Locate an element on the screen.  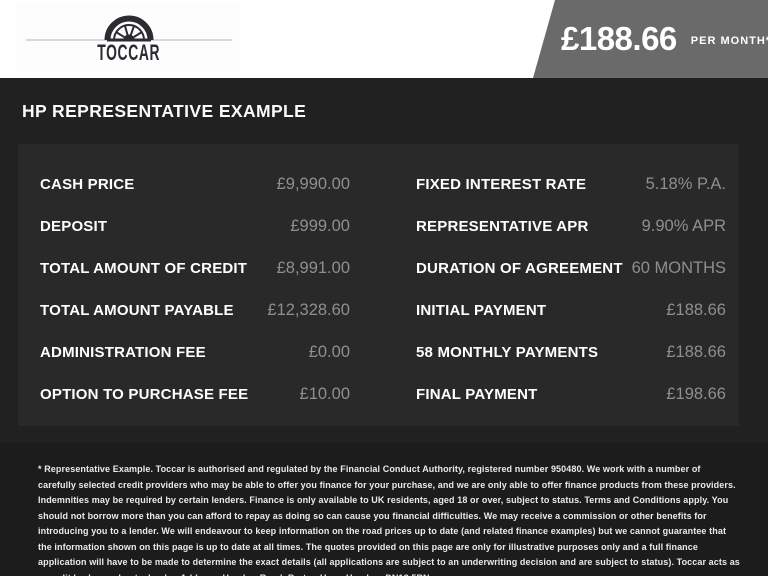
header: TOCCAR £188.66 PER MONTH* is located at coordinates (384, 39).